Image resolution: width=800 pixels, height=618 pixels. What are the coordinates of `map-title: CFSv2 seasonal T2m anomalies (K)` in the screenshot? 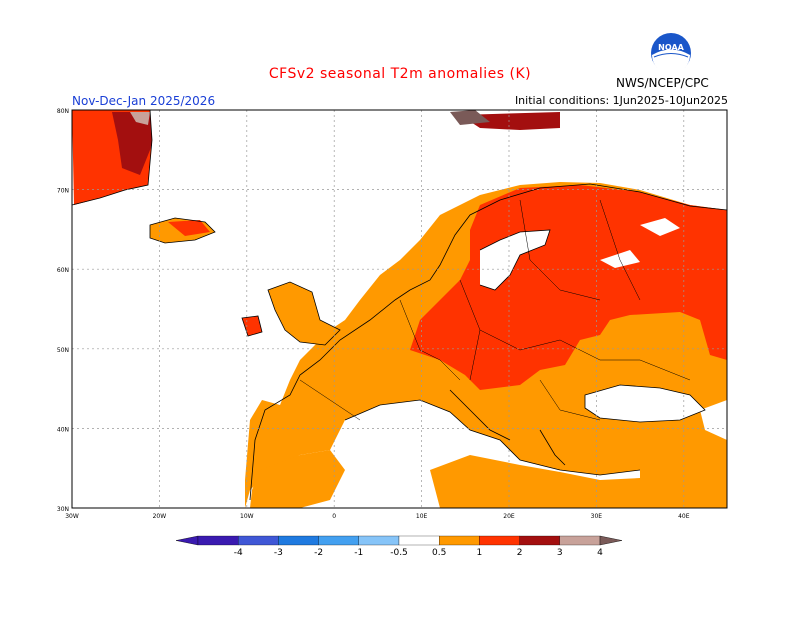 It's located at (400, 74).